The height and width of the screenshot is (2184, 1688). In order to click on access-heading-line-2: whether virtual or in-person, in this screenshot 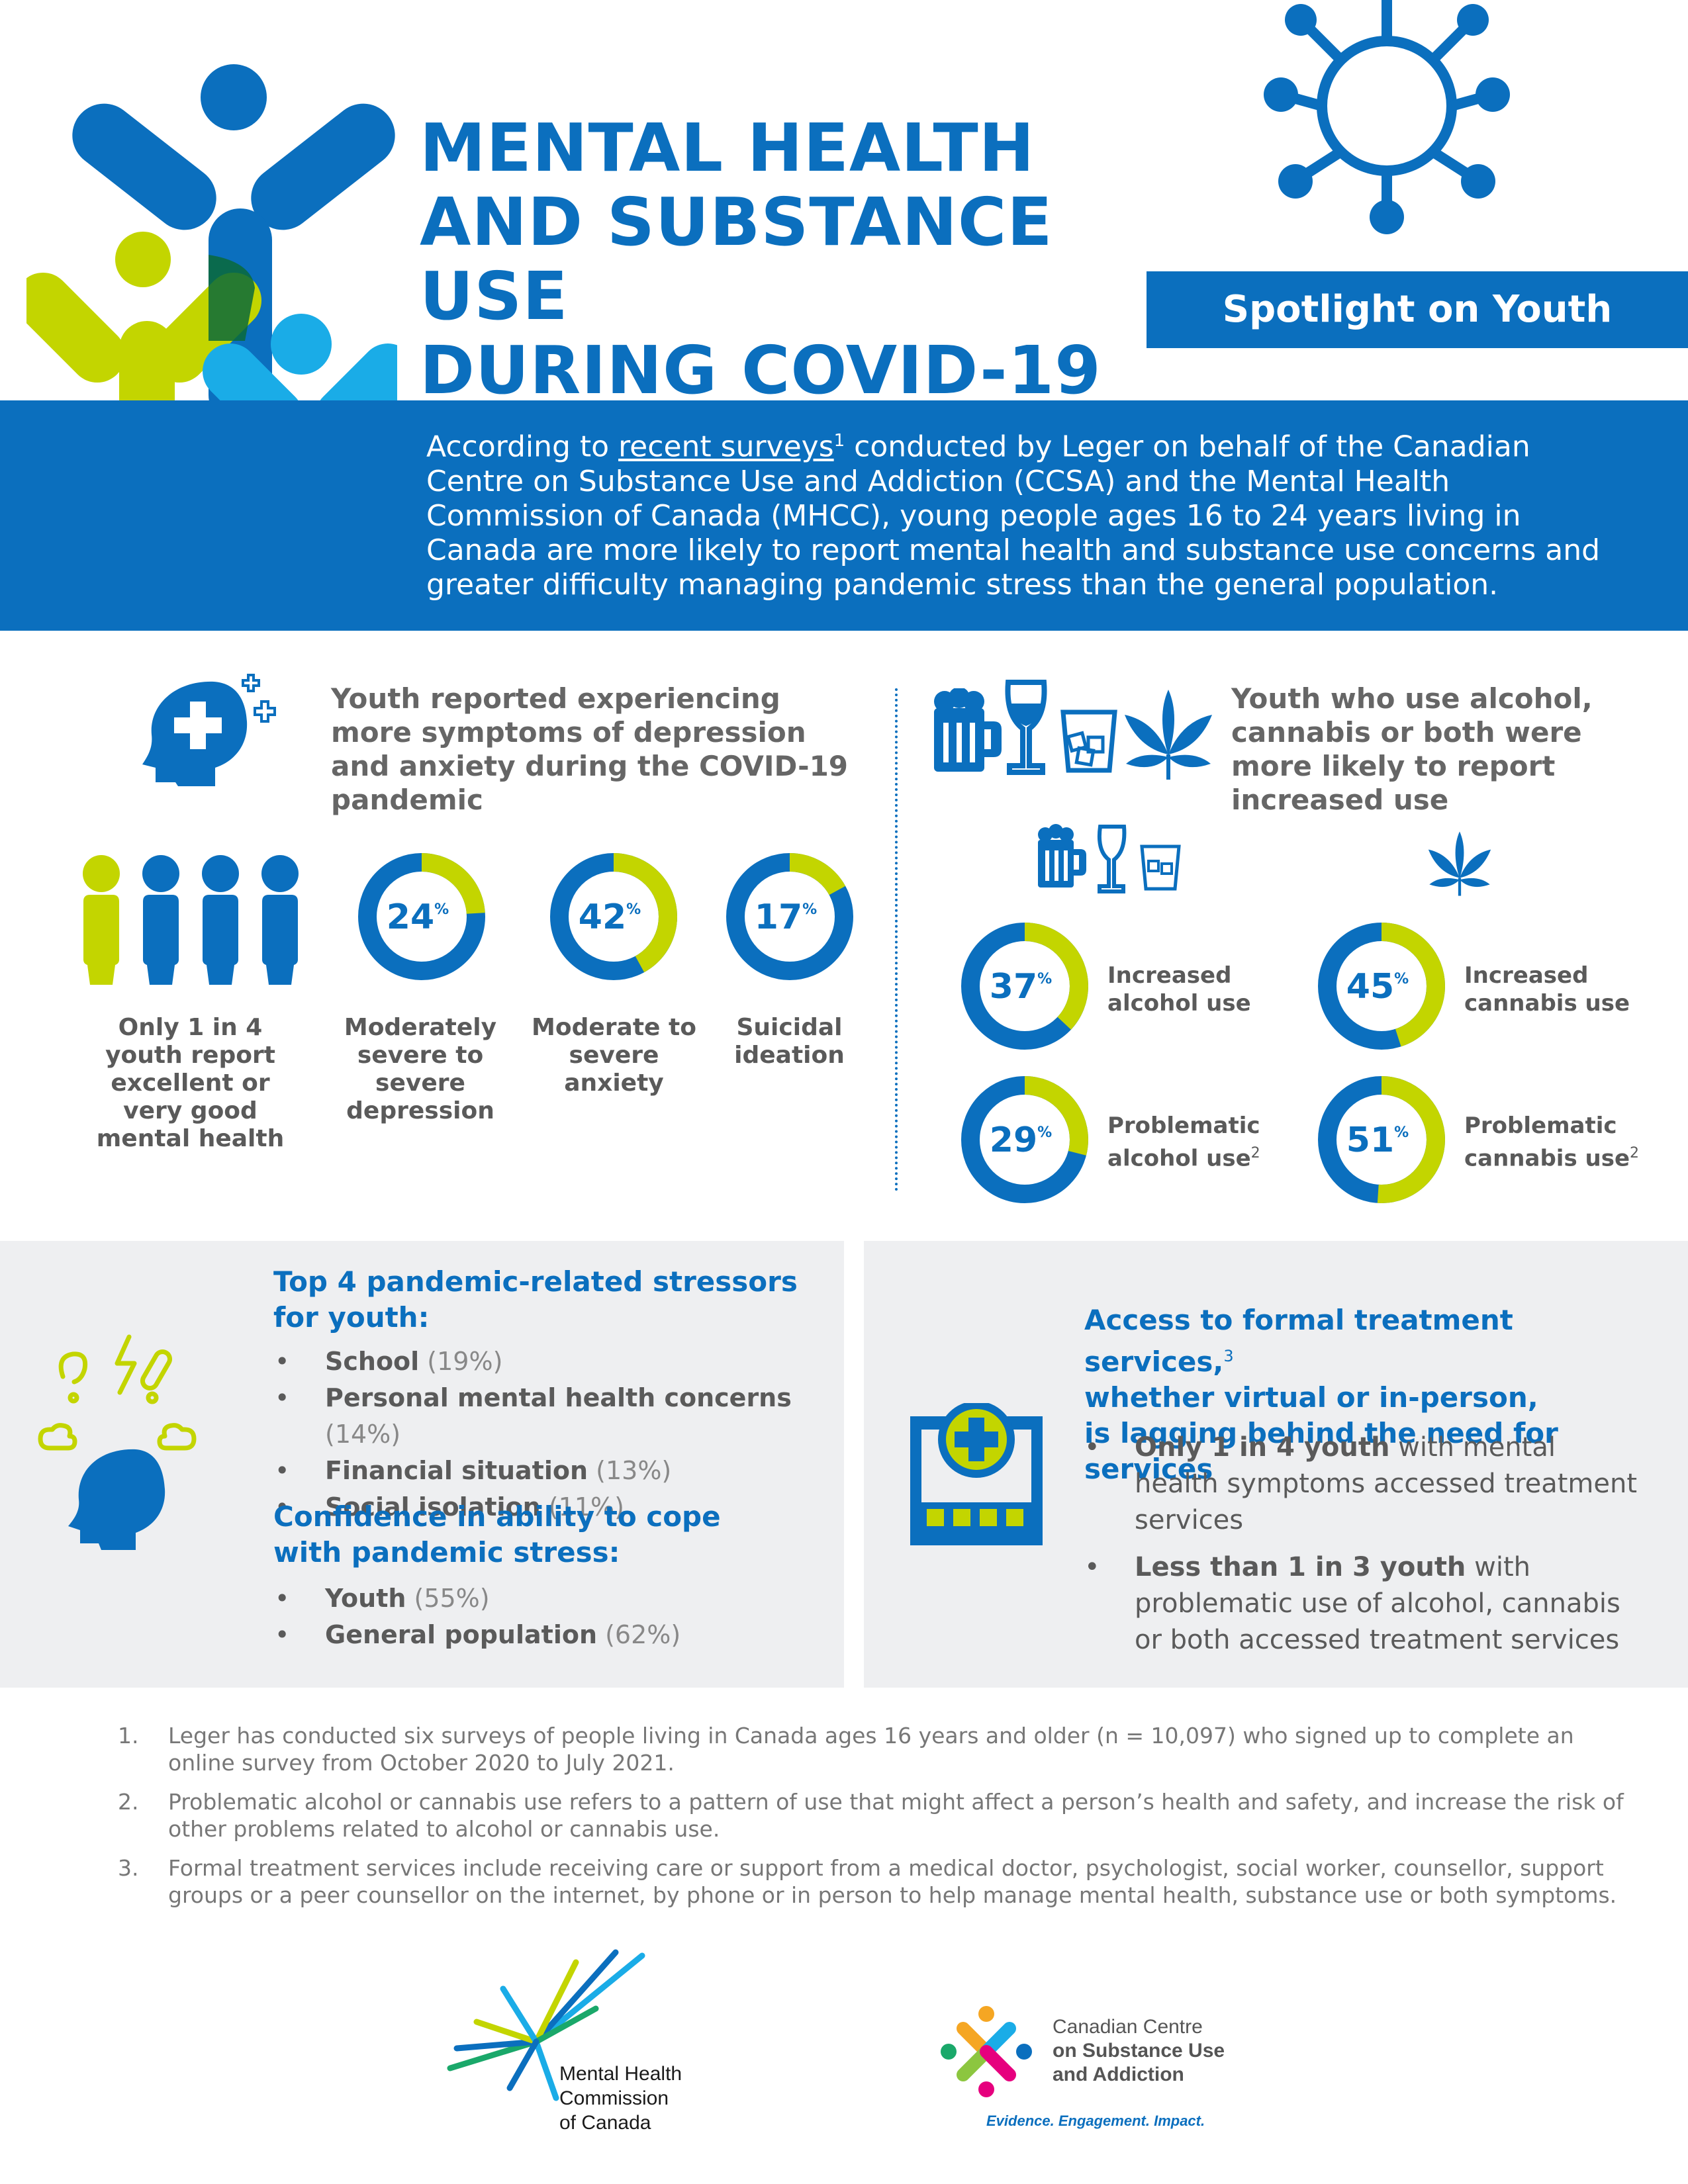, I will do `click(1311, 1397)`.